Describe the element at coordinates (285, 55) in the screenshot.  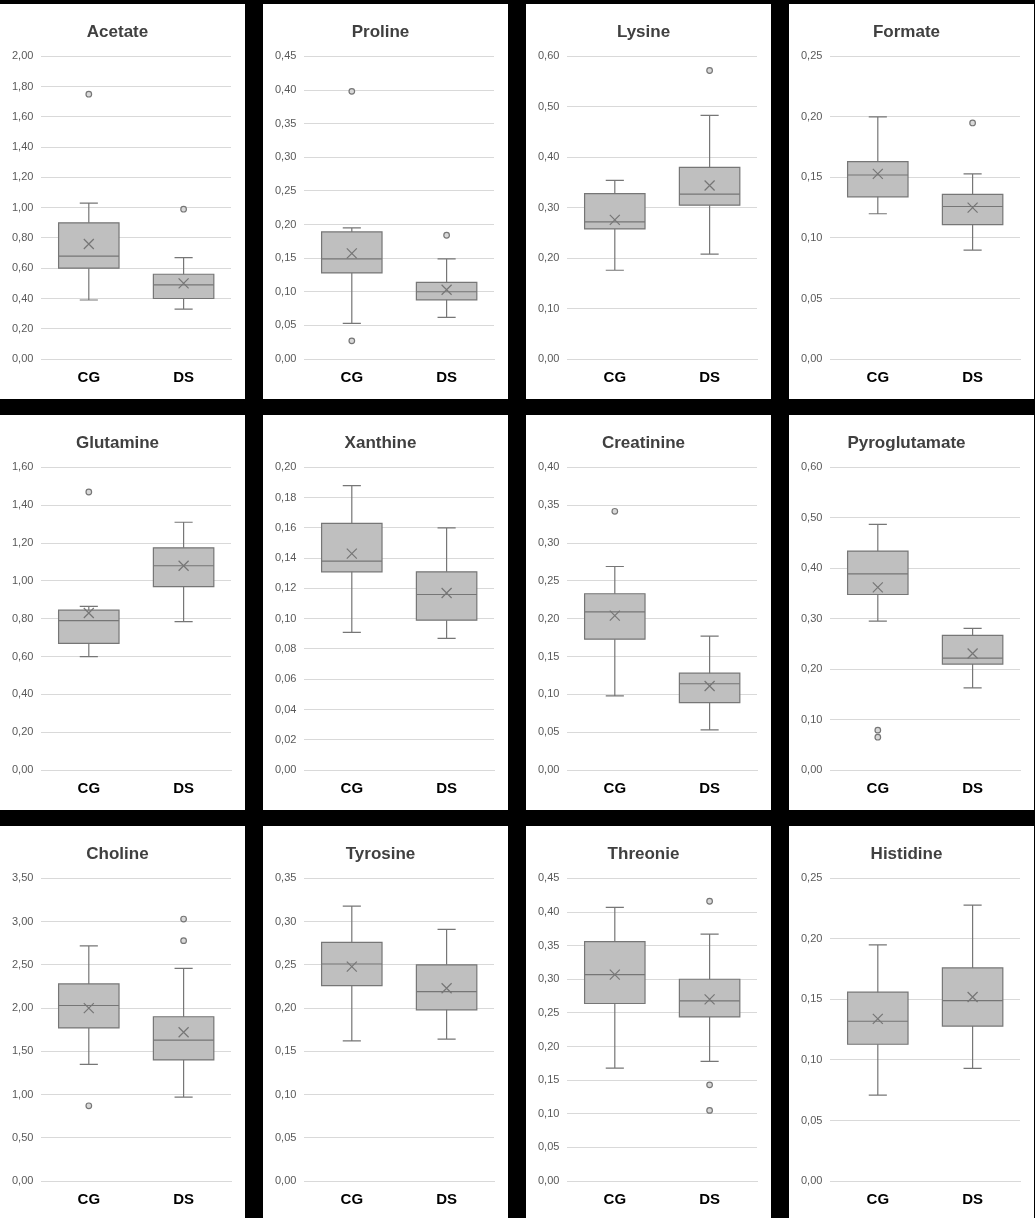
I see `y-tick-label: 0,45` at that location.